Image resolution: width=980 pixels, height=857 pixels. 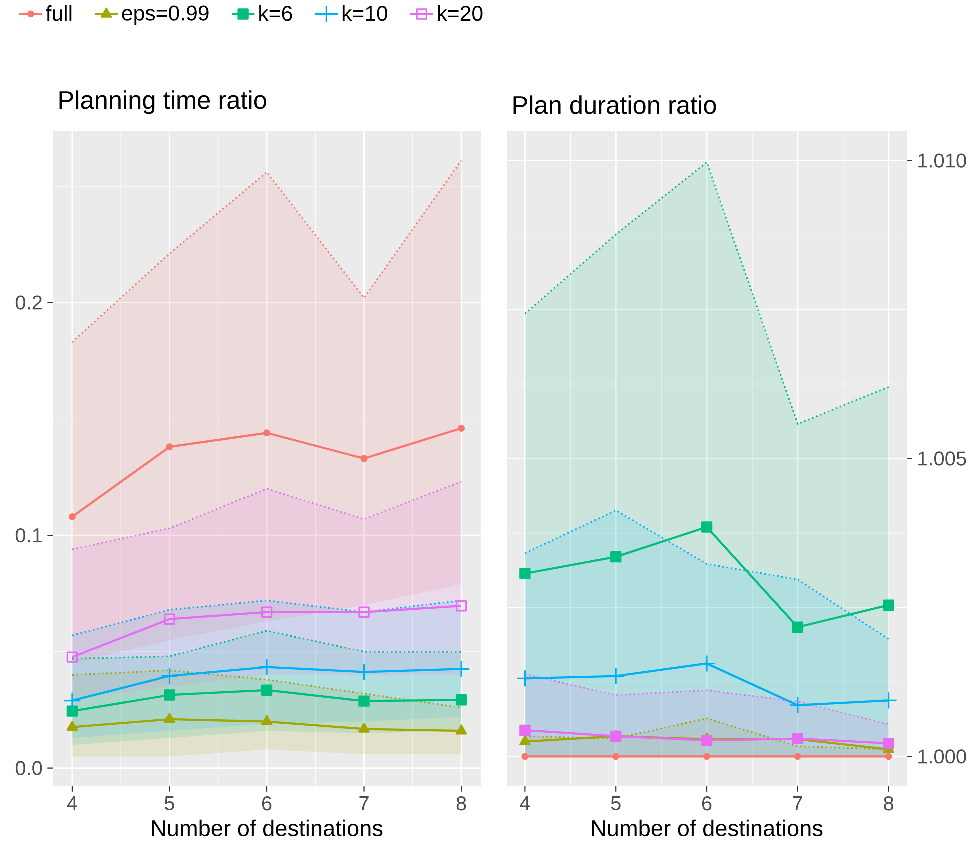 I want to click on y-tick-label: 0.1, so click(x=29, y=535).